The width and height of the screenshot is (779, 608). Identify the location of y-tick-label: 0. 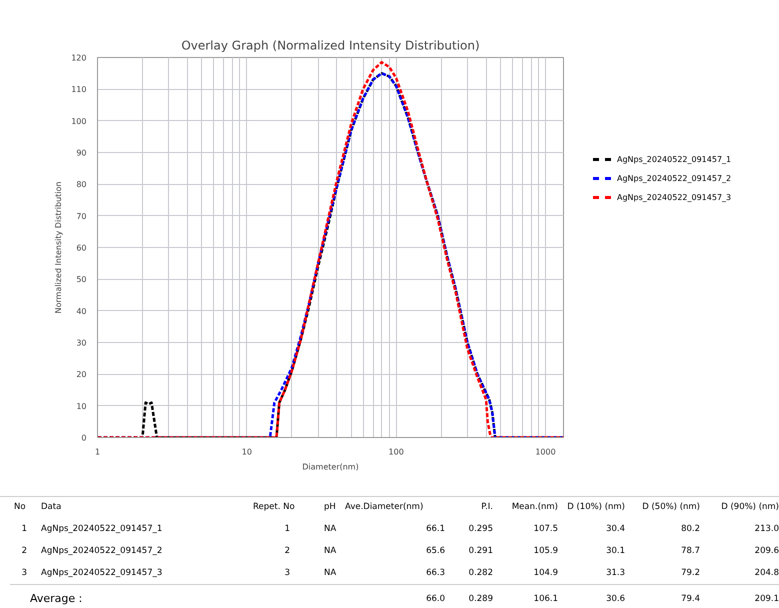
(84, 438).